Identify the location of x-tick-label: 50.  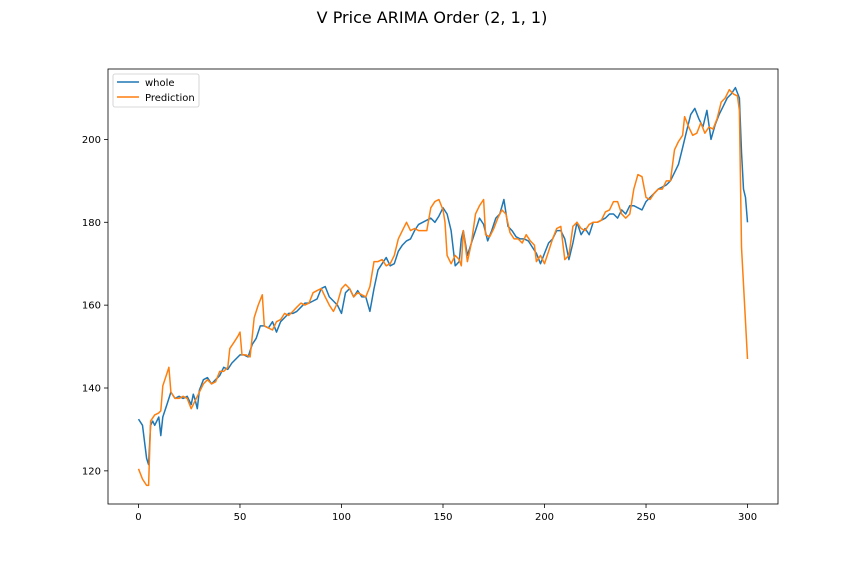
(240, 517).